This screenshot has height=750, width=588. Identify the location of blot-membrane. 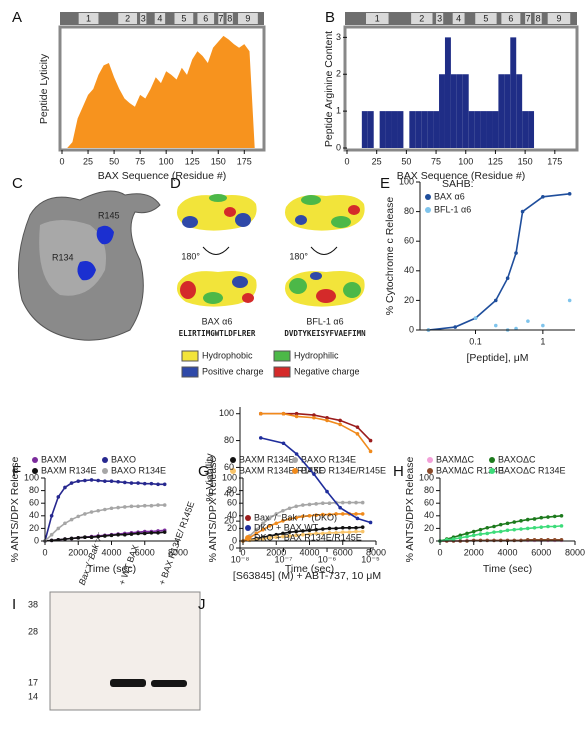
(125, 651).